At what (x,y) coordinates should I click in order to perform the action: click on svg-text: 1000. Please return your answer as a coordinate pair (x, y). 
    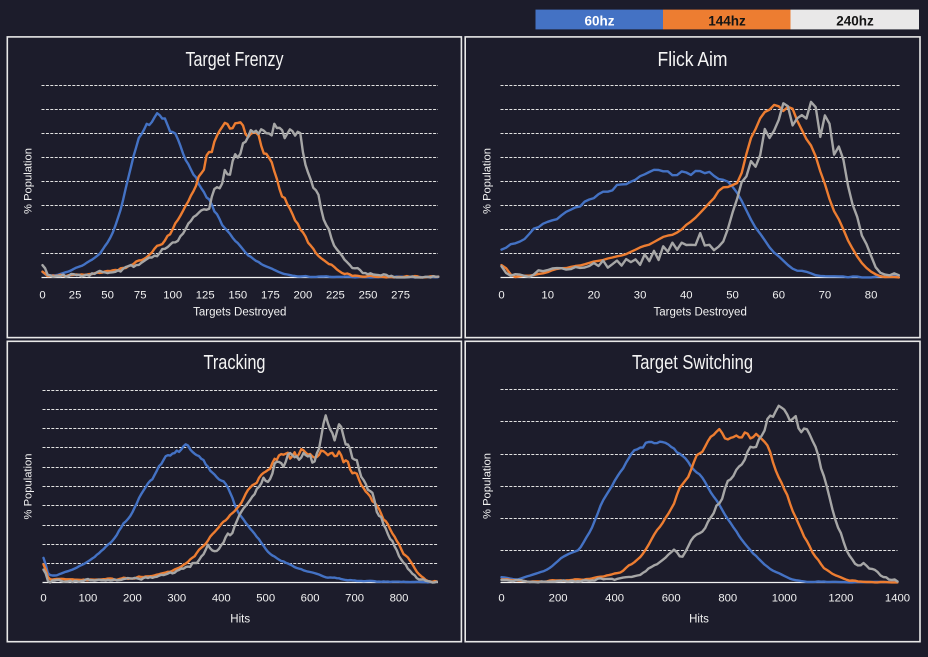
    Looking at the image, I should click on (784, 598).